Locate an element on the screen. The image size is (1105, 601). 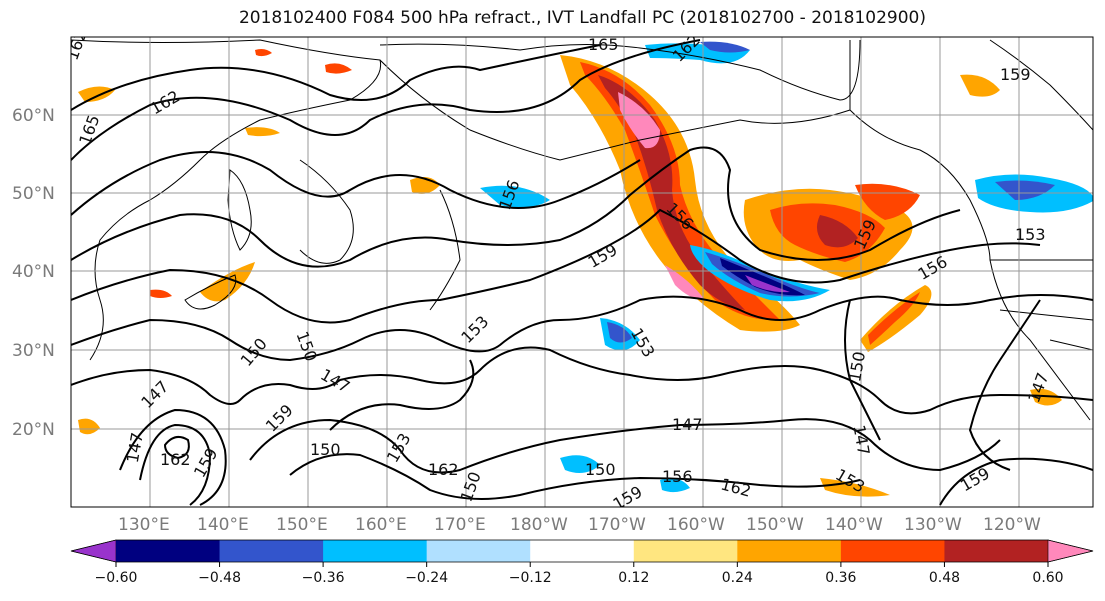
lon-label: 150°E is located at coordinates (302, 525).